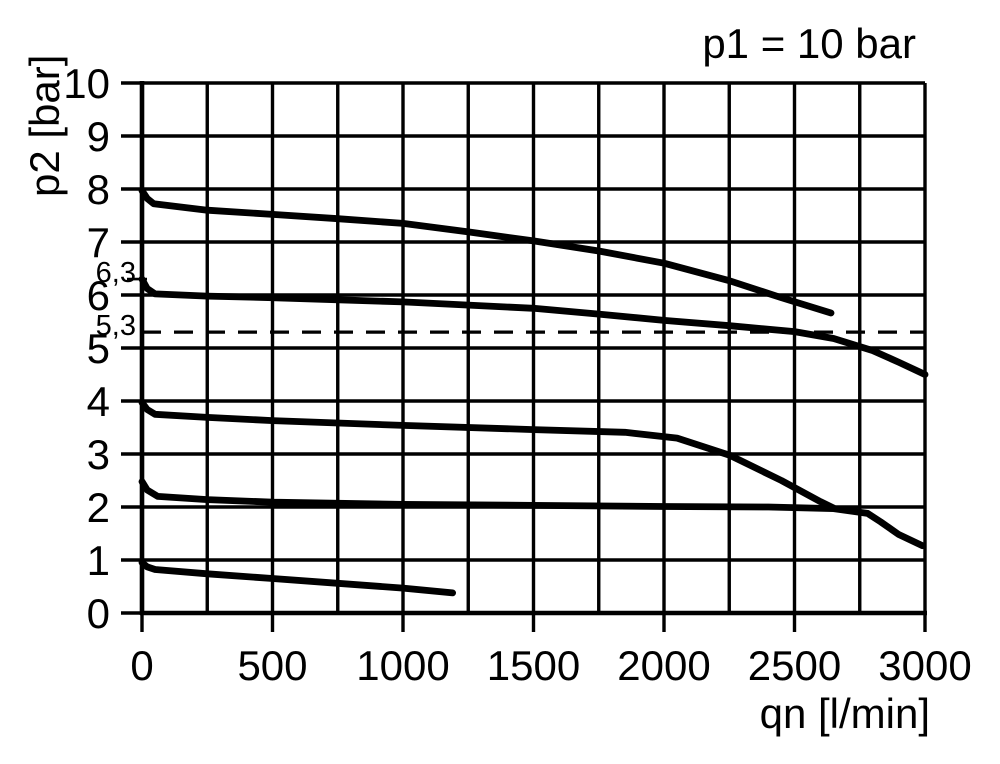 This screenshot has height=764, width=1000. What do you see at coordinates (486, 252) in the screenshot?
I see `curve-8-bar` at bounding box center [486, 252].